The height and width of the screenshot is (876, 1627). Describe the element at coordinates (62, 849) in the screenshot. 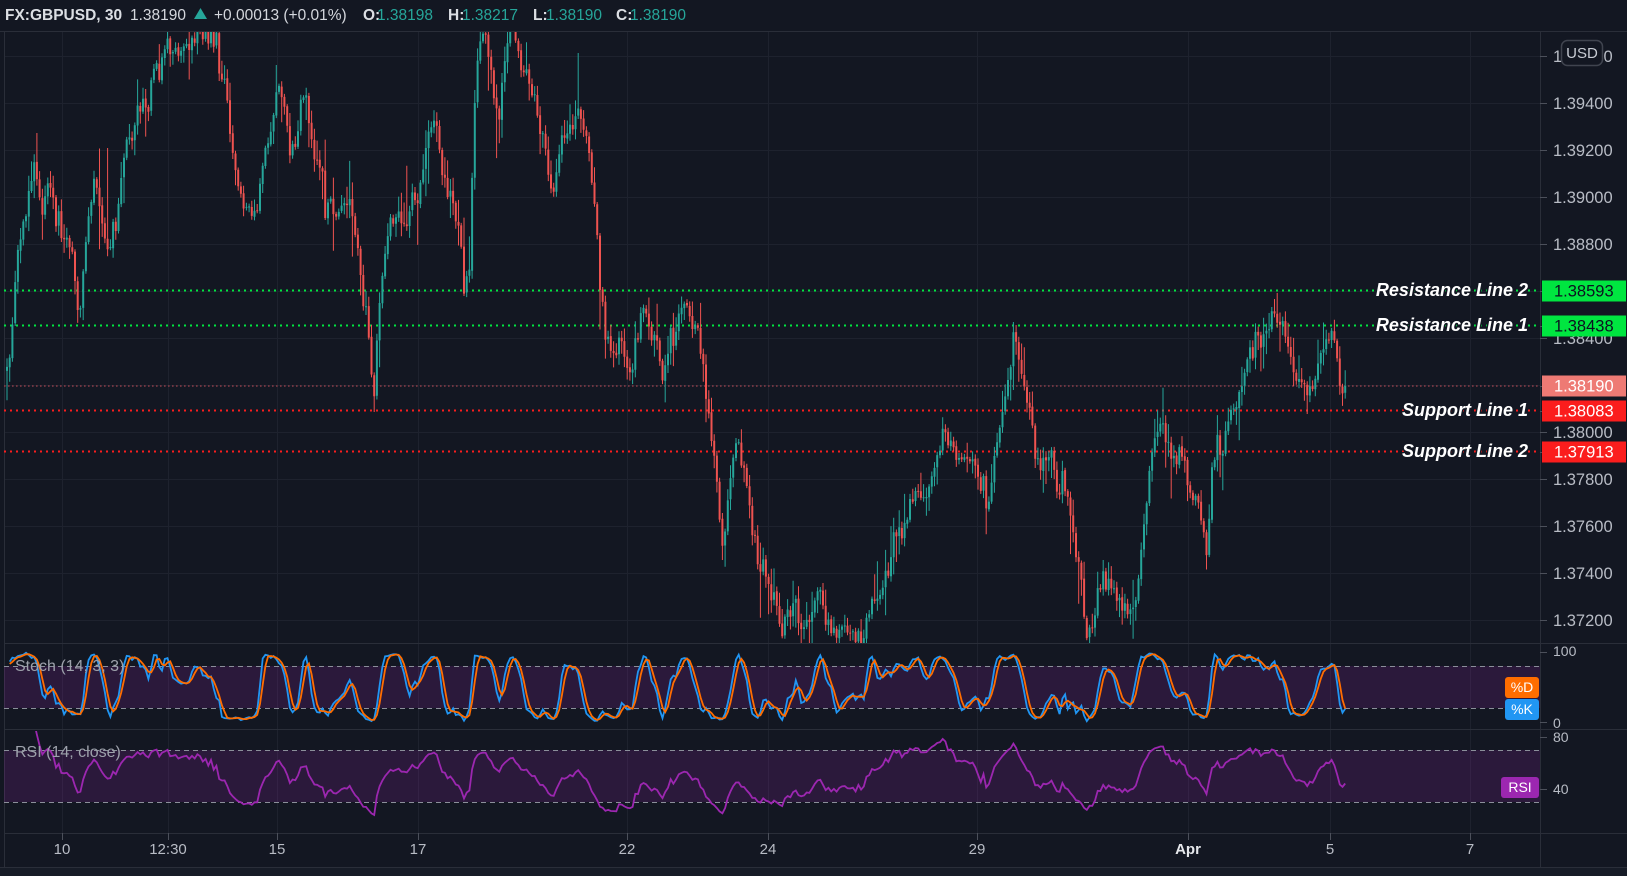

I see `svg-text: 10` at that location.